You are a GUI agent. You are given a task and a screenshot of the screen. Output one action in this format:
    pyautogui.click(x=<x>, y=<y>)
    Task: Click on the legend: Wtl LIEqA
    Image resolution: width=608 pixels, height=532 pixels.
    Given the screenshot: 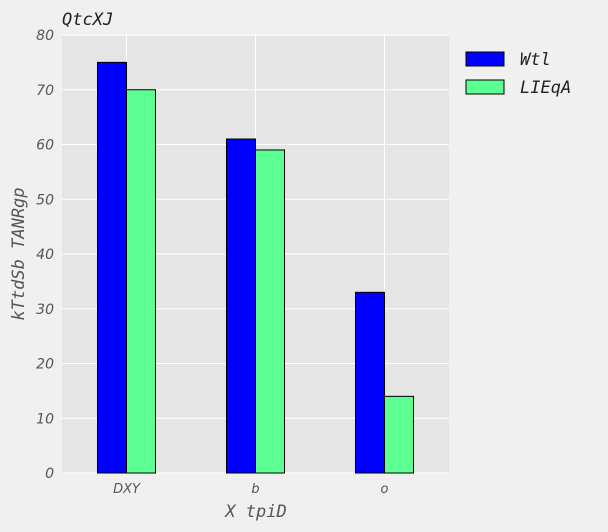 What is the action you would take?
    pyautogui.click(x=518, y=74)
    